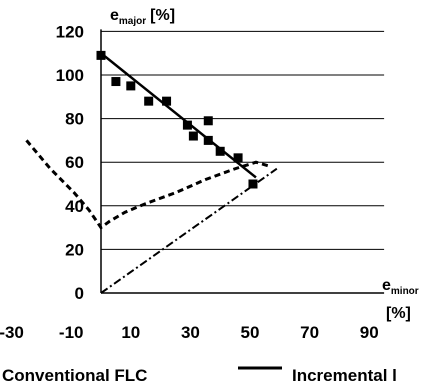 The width and height of the screenshot is (432, 387). I want to click on x-axis-unit: [%], so click(398, 313).